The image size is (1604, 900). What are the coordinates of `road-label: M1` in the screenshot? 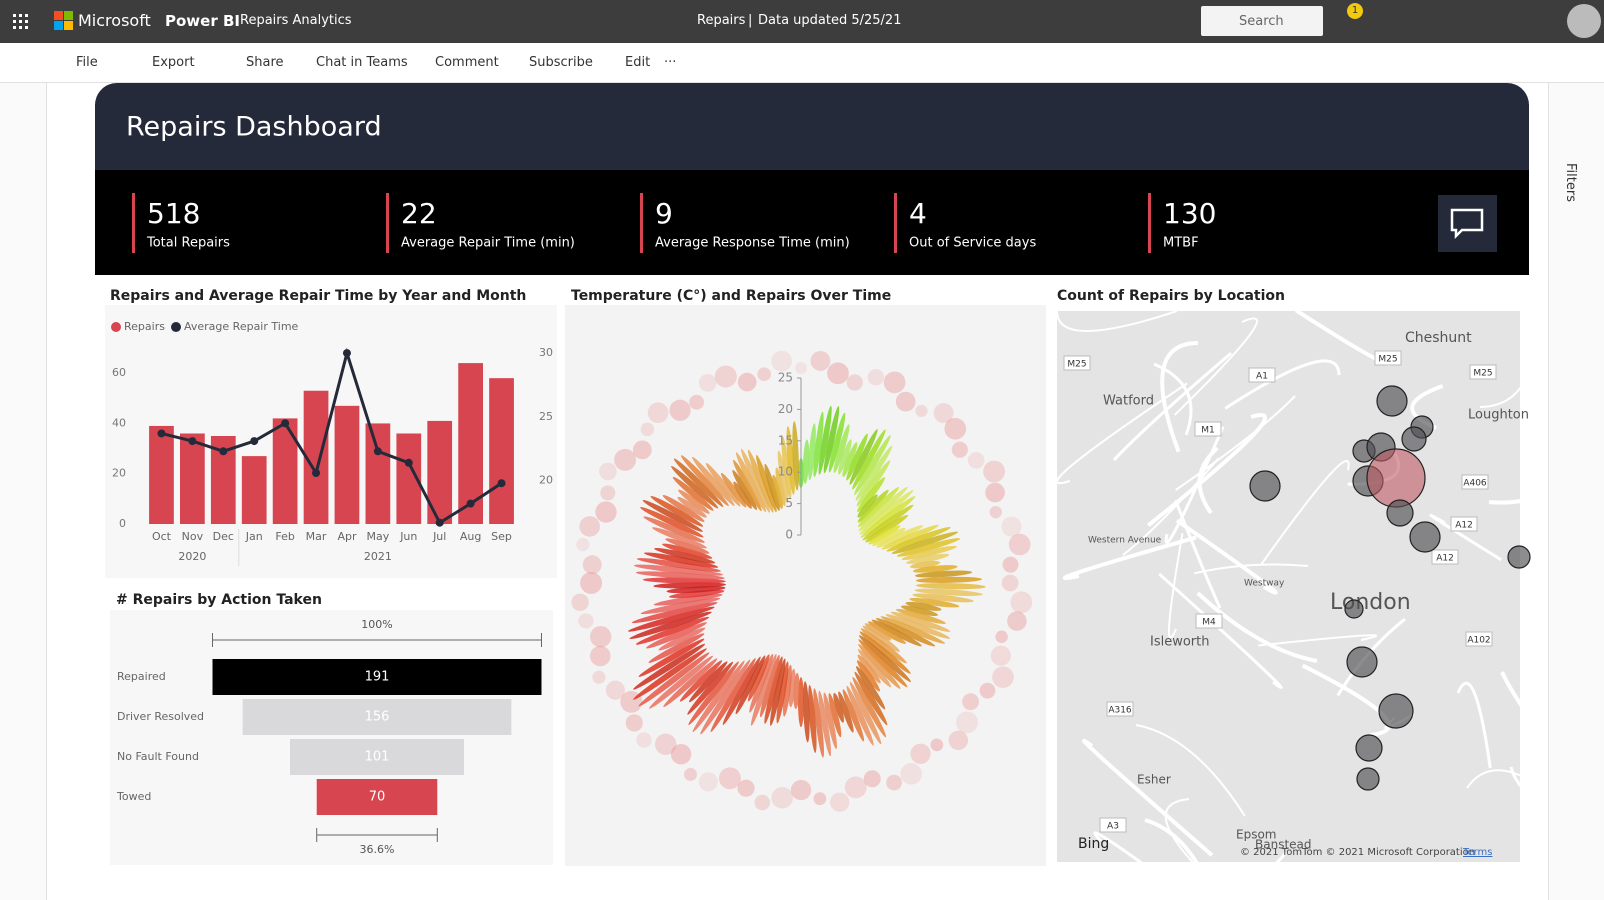 It's located at (1208, 431).